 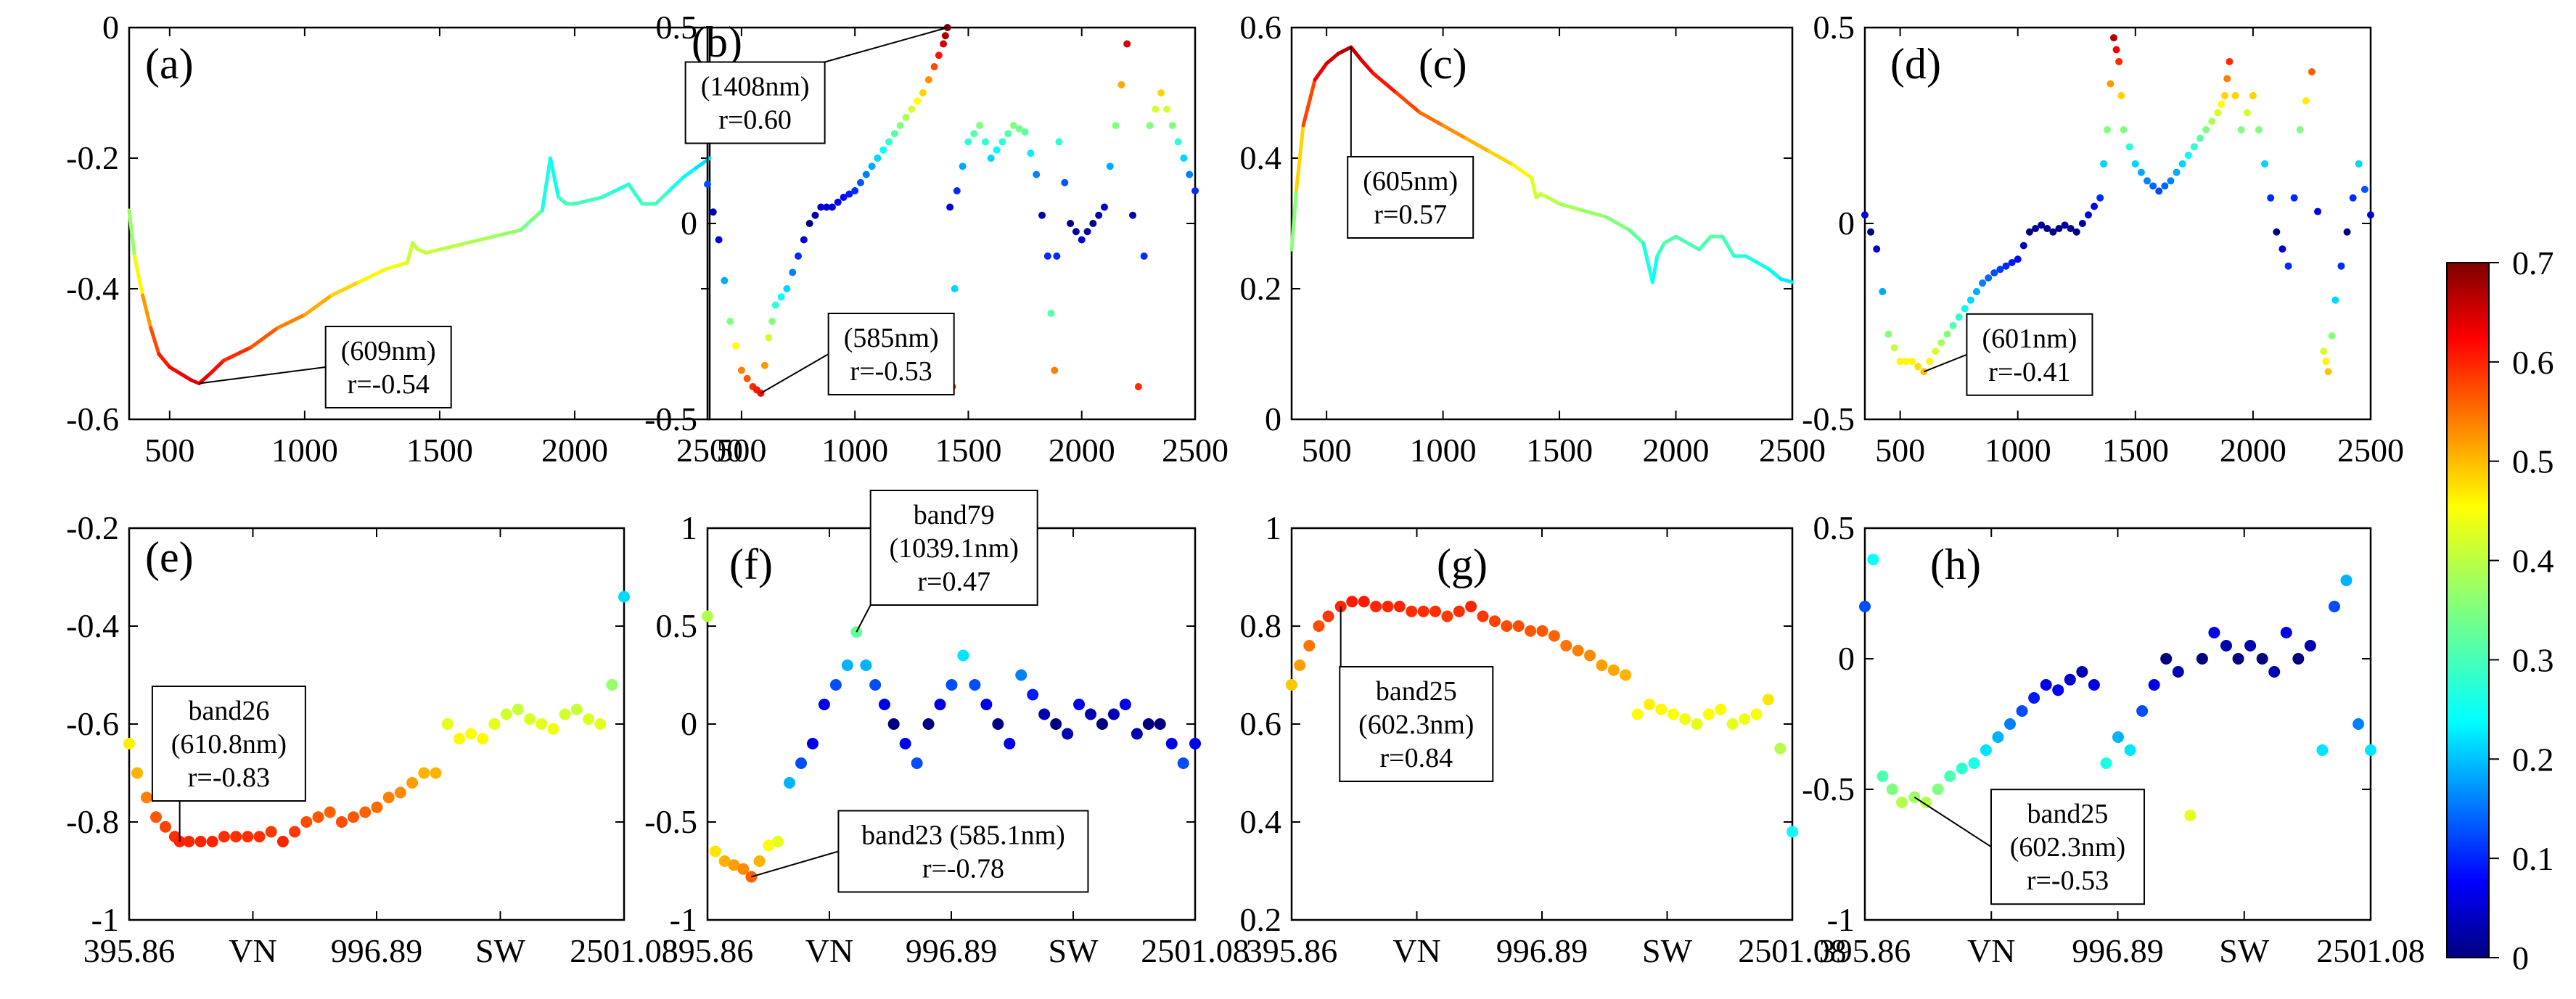 I want to click on annotation-text: r=0.57, so click(x=1410, y=215).